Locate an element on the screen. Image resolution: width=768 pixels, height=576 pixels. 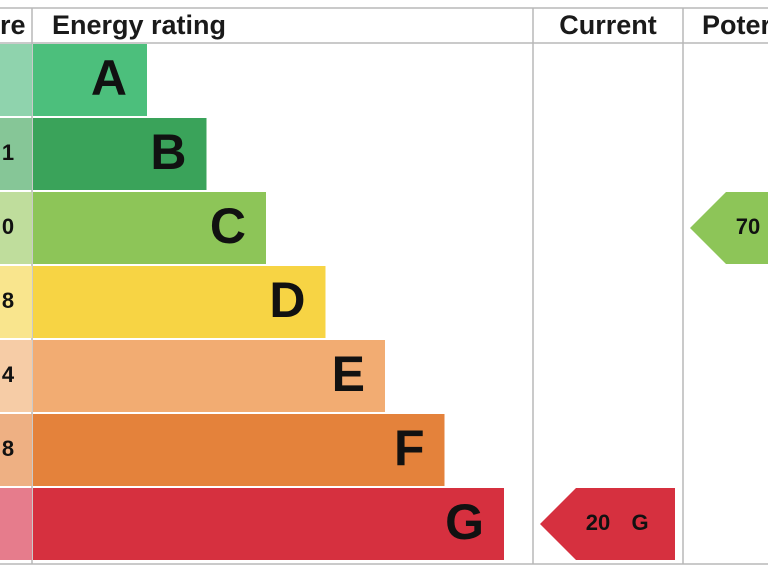
band-letter: C is located at coordinates (228, 226).